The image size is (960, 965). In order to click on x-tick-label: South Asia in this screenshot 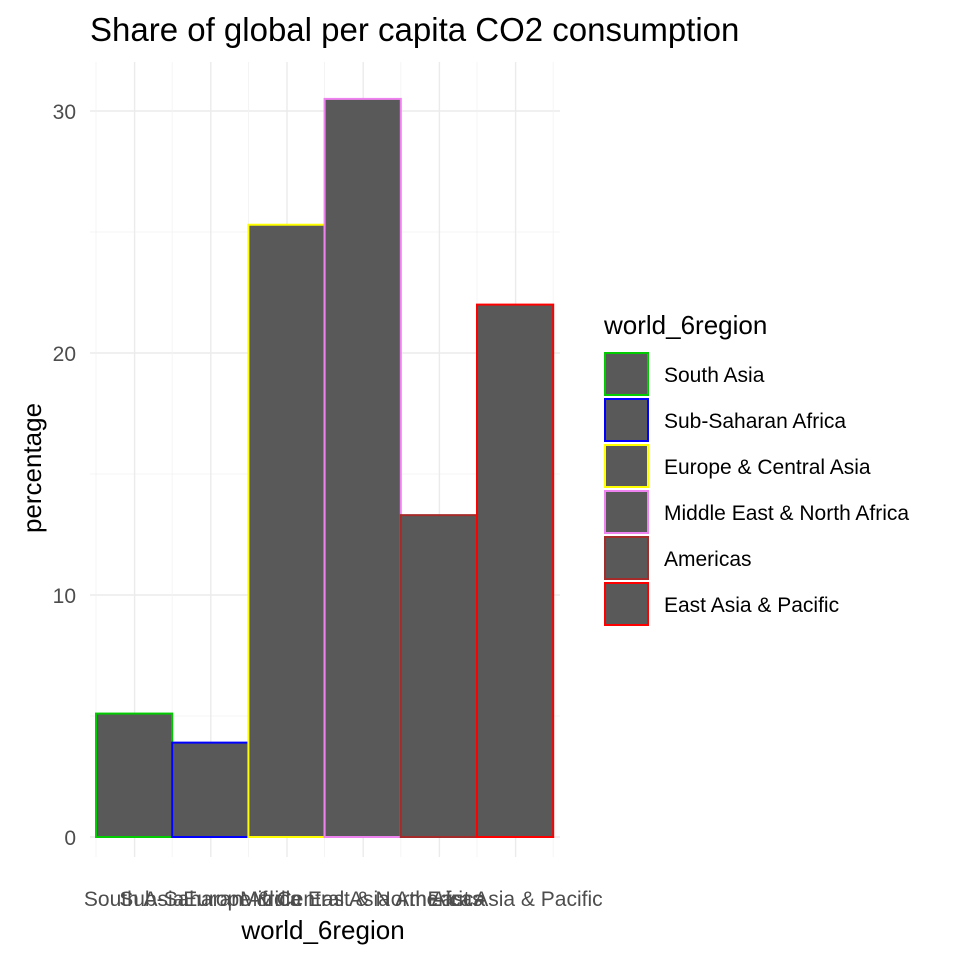, I will do `click(134, 899)`.